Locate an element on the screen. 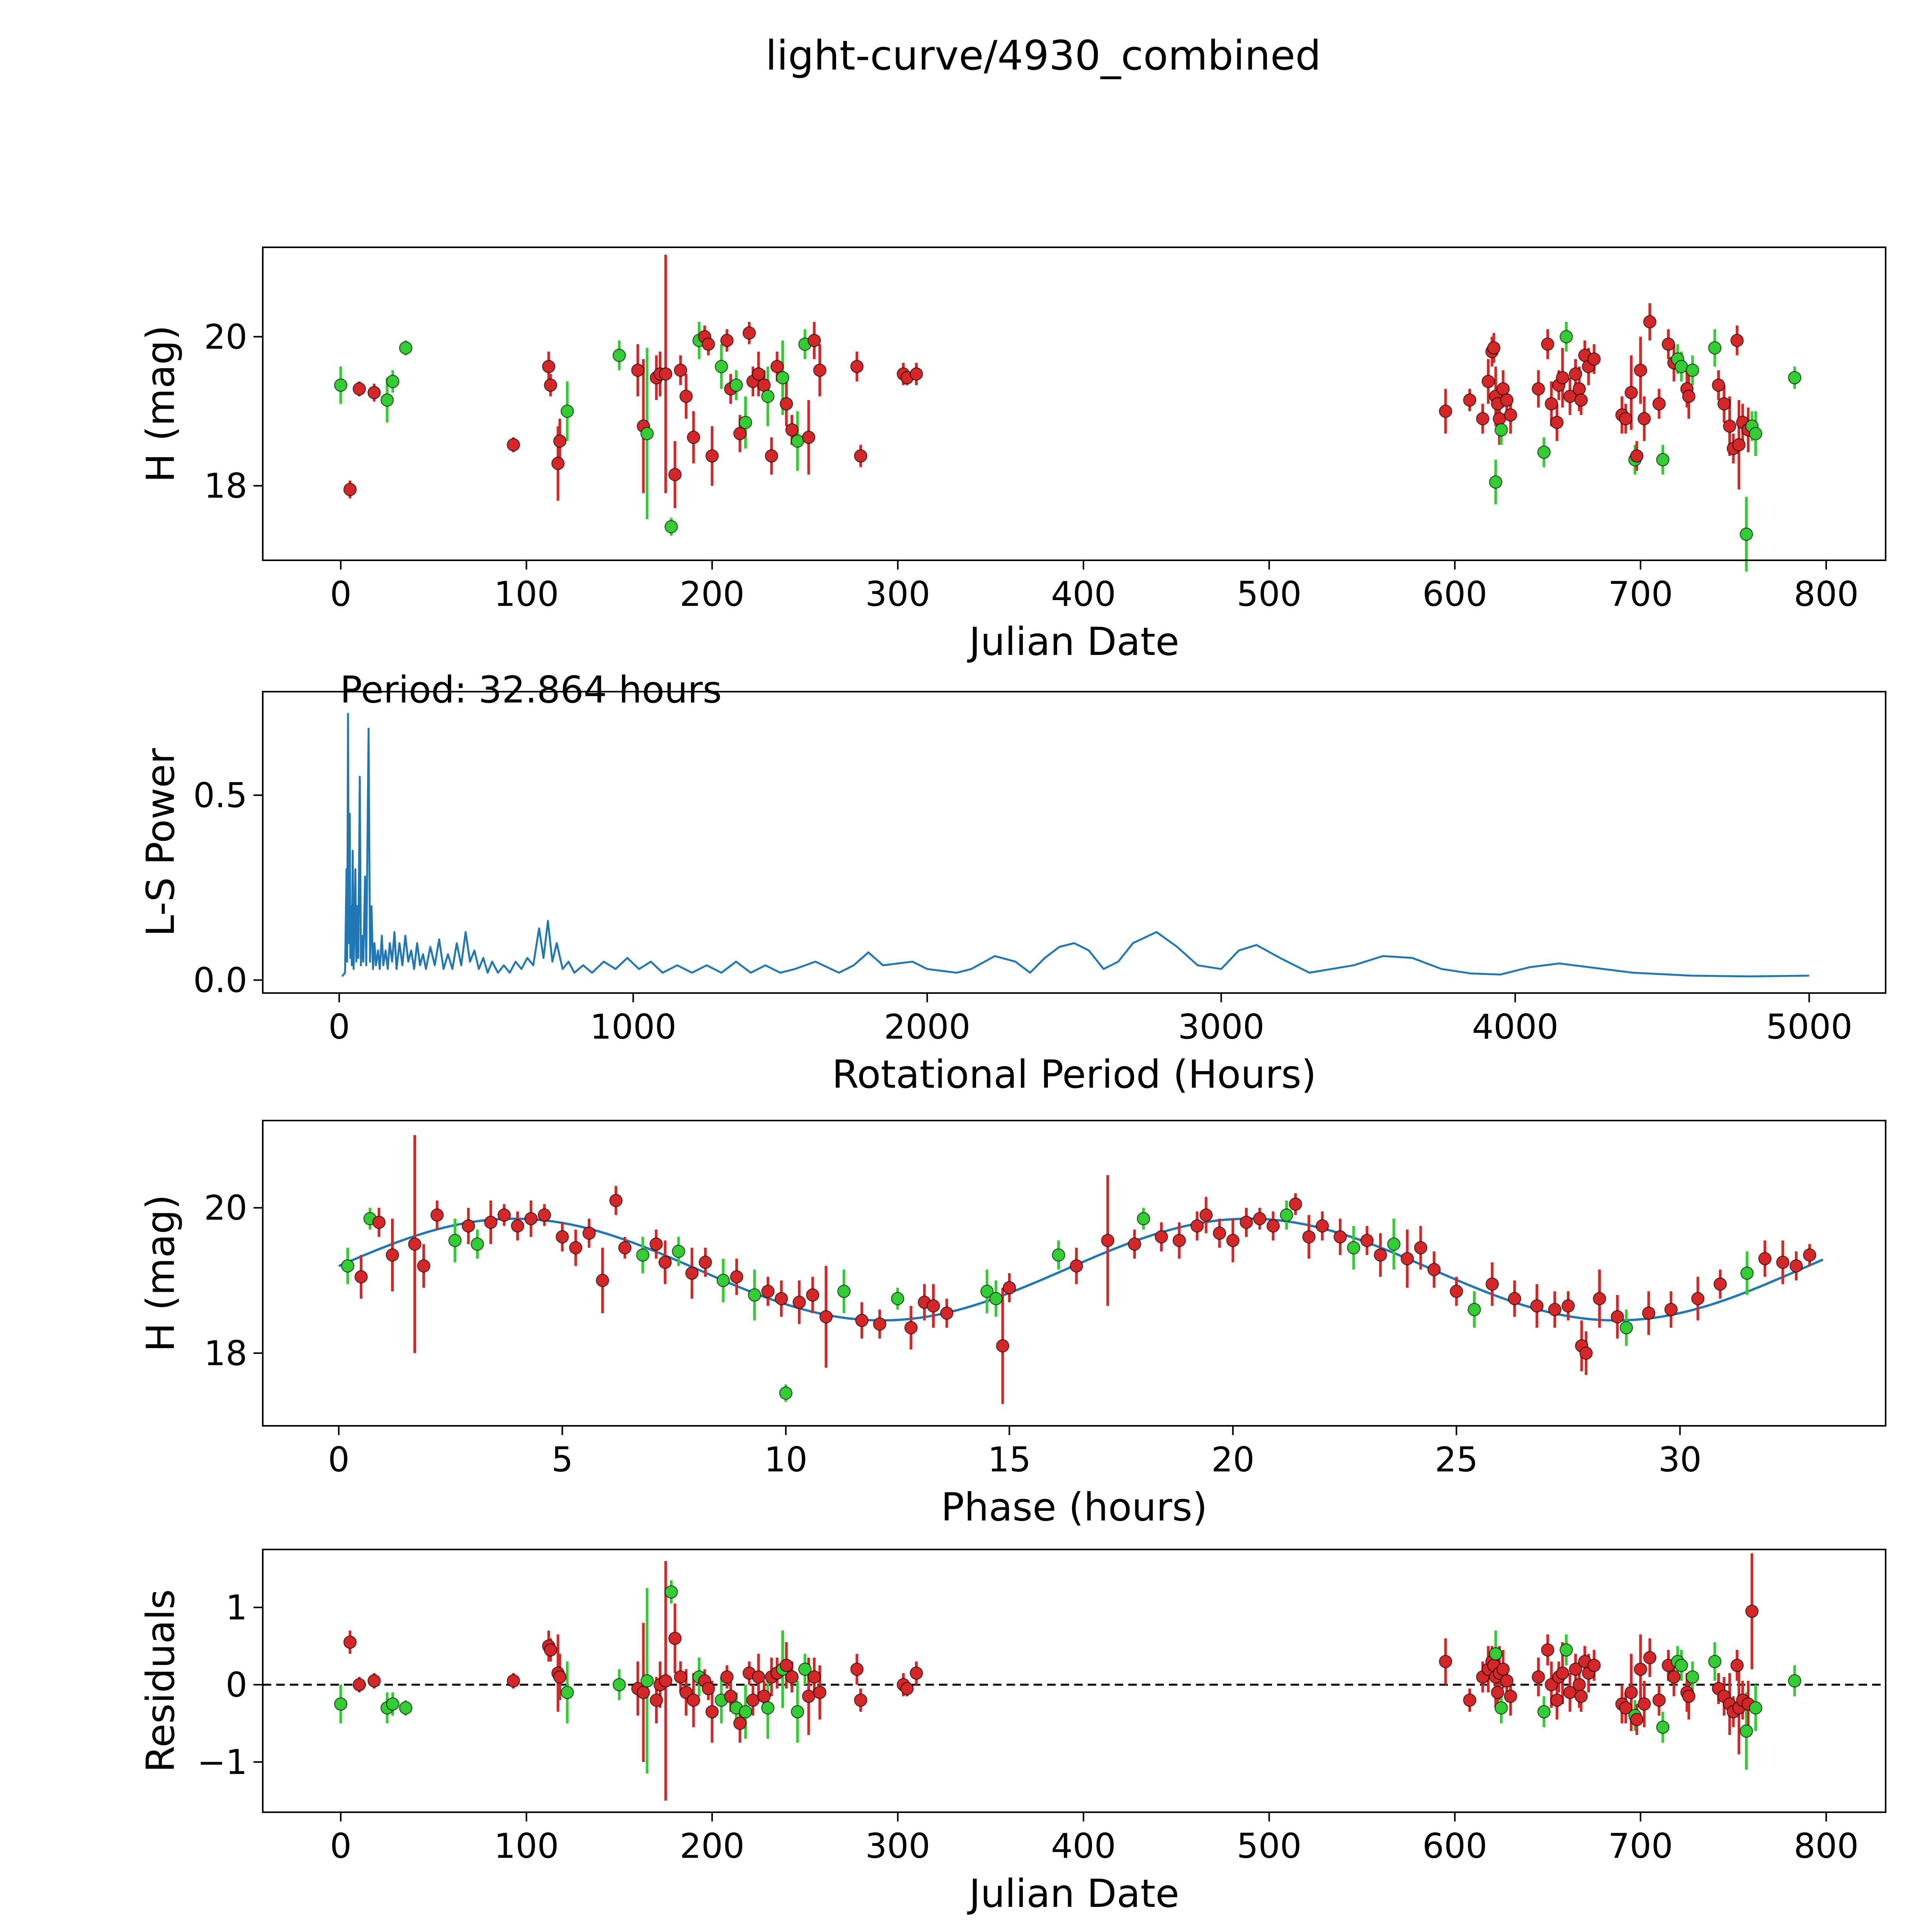 This screenshot has width=1932, height=1932. x-tick-label: 700 is located at coordinates (1641, 594).